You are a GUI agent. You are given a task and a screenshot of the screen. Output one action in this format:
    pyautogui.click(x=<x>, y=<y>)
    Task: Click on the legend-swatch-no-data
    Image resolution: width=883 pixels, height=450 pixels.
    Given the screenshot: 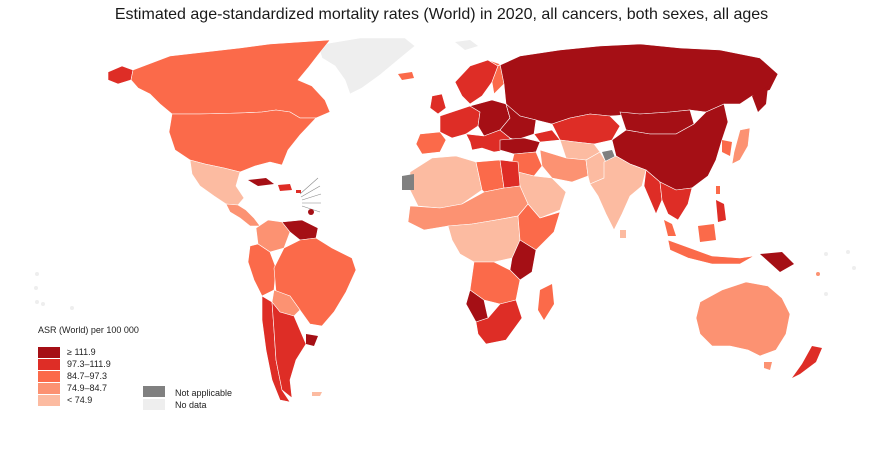 What is the action you would take?
    pyautogui.click(x=154, y=404)
    